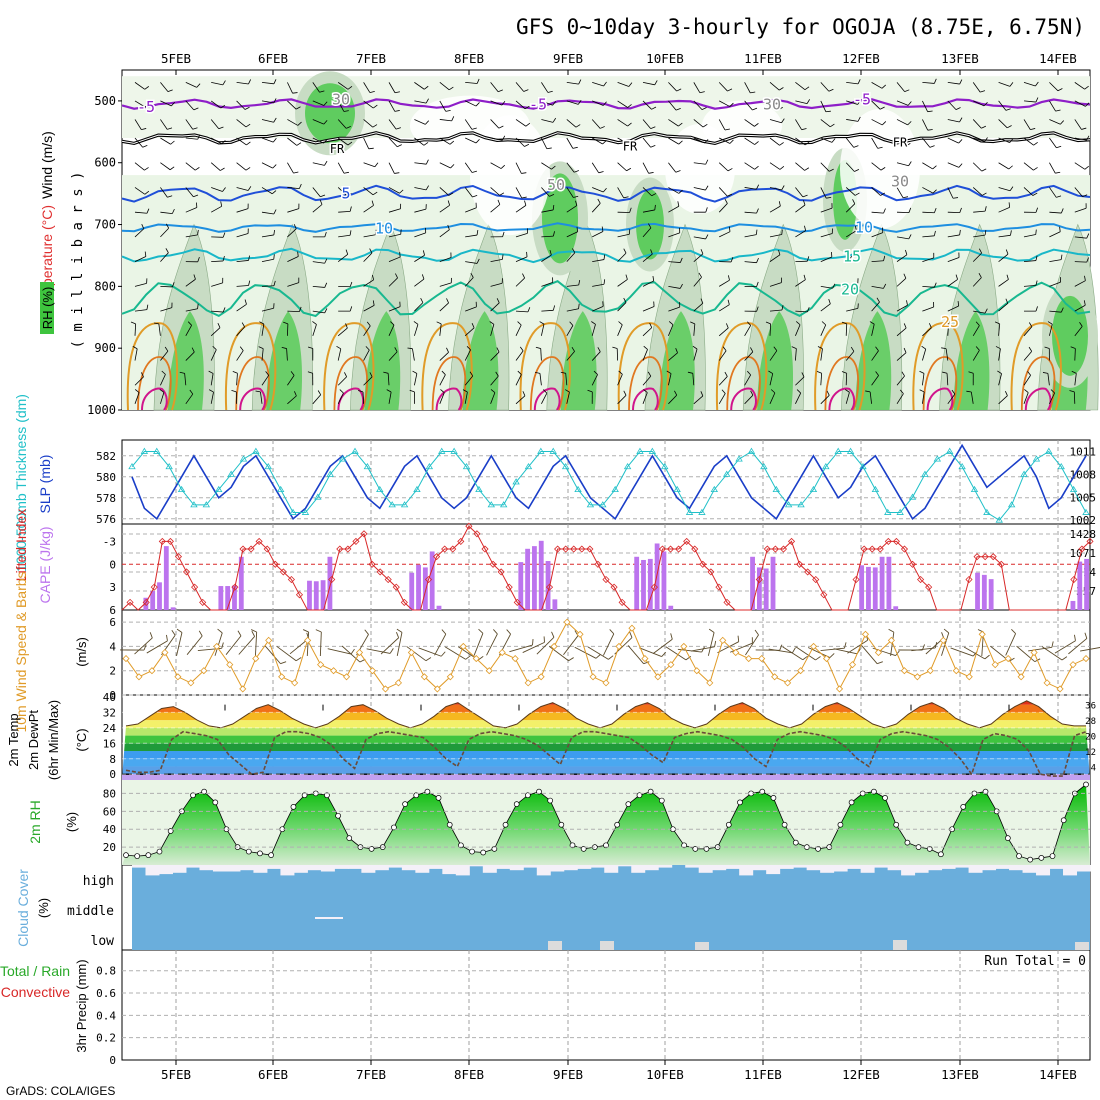 Image resolution: width=1100 pixels, height=1100 pixels. What do you see at coordinates (1058, 58) in the screenshot?
I see `top-date-14FEB: 14FEB` at bounding box center [1058, 58].